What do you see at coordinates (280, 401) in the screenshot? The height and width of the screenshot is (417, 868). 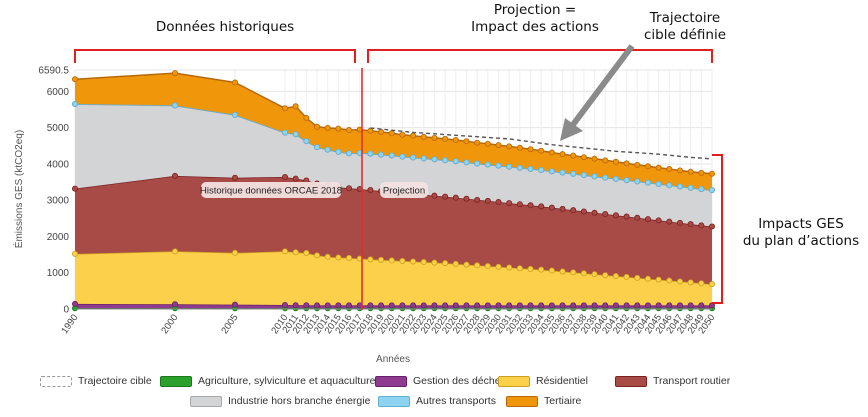 I see `legend-item-industrie: Industrie hors branche énergie` at bounding box center [280, 401].